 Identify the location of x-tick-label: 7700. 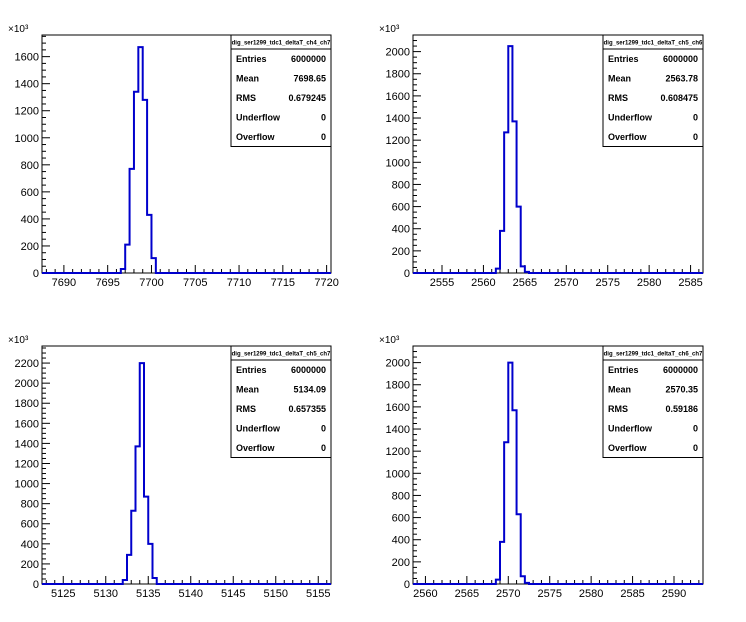
(151, 283).